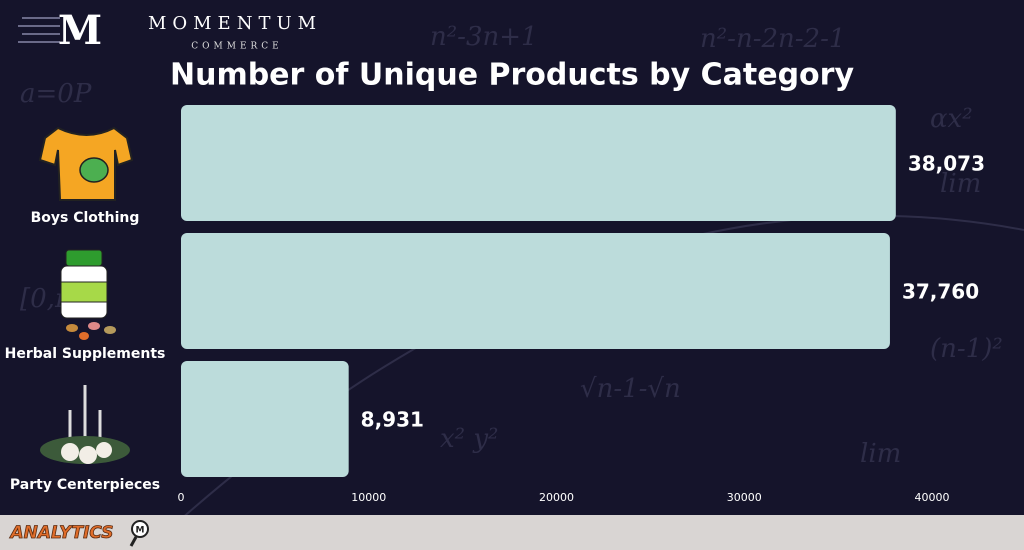  Describe the element at coordinates (932, 497) in the screenshot. I see `x-tick-label: 40000` at that location.